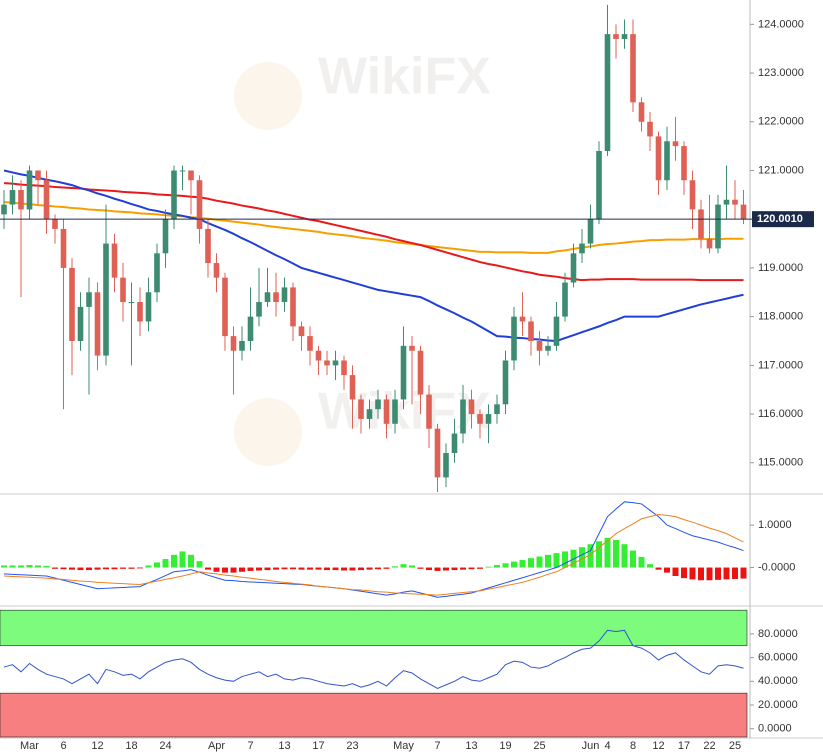 This screenshot has height=755, width=823. I want to click on moving-average, so click(373, 232).